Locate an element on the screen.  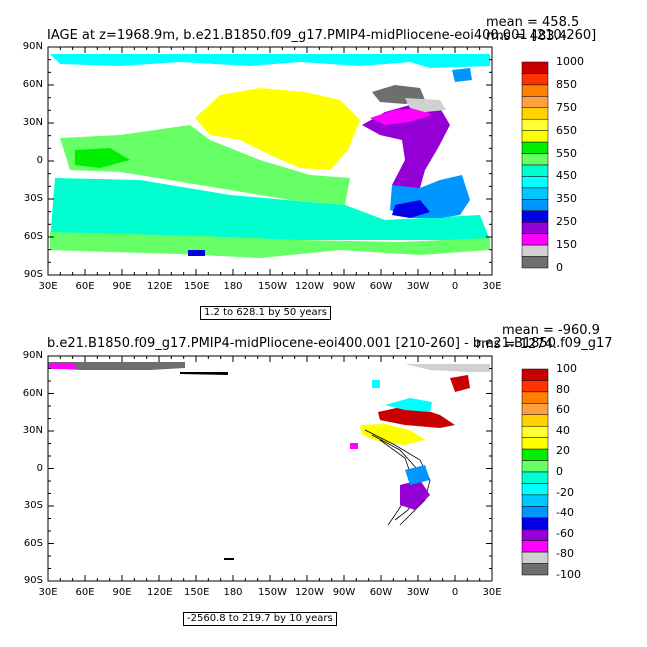
colorbar-label: 550 is located at coordinates (566, 153).